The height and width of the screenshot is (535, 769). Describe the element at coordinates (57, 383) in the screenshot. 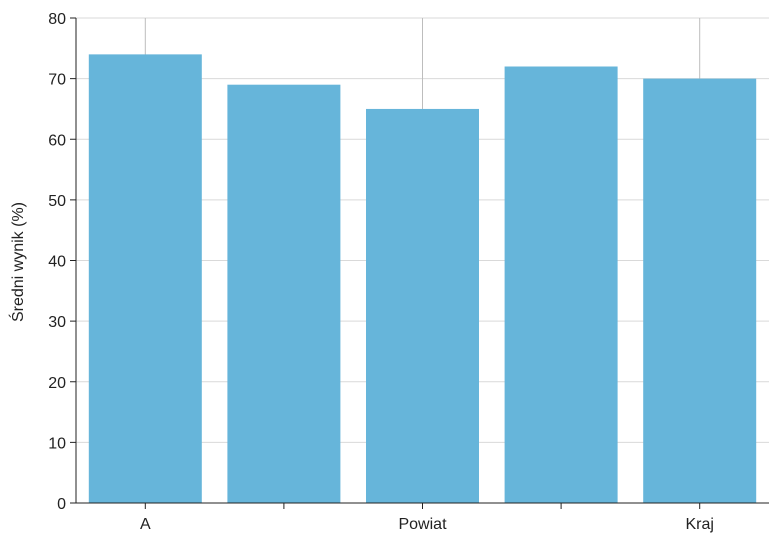

I see `y-tick-label: 20` at that location.